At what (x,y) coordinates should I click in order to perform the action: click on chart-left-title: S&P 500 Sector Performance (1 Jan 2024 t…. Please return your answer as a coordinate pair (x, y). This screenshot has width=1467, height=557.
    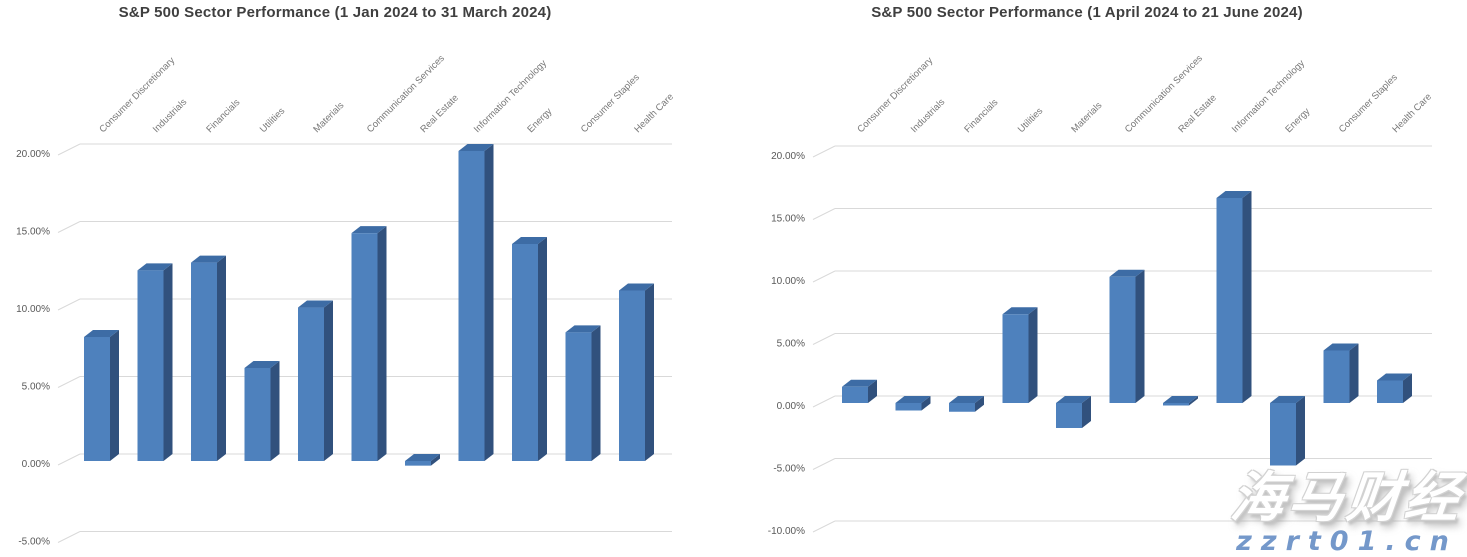
    Looking at the image, I should click on (335, 12).